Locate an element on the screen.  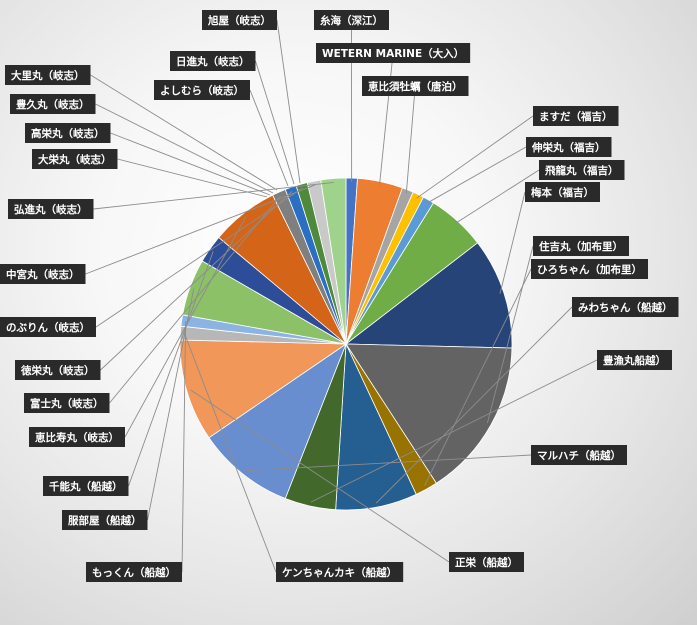
slice-17-label: 恵比寿丸（岐志） is located at coordinates (77, 437).